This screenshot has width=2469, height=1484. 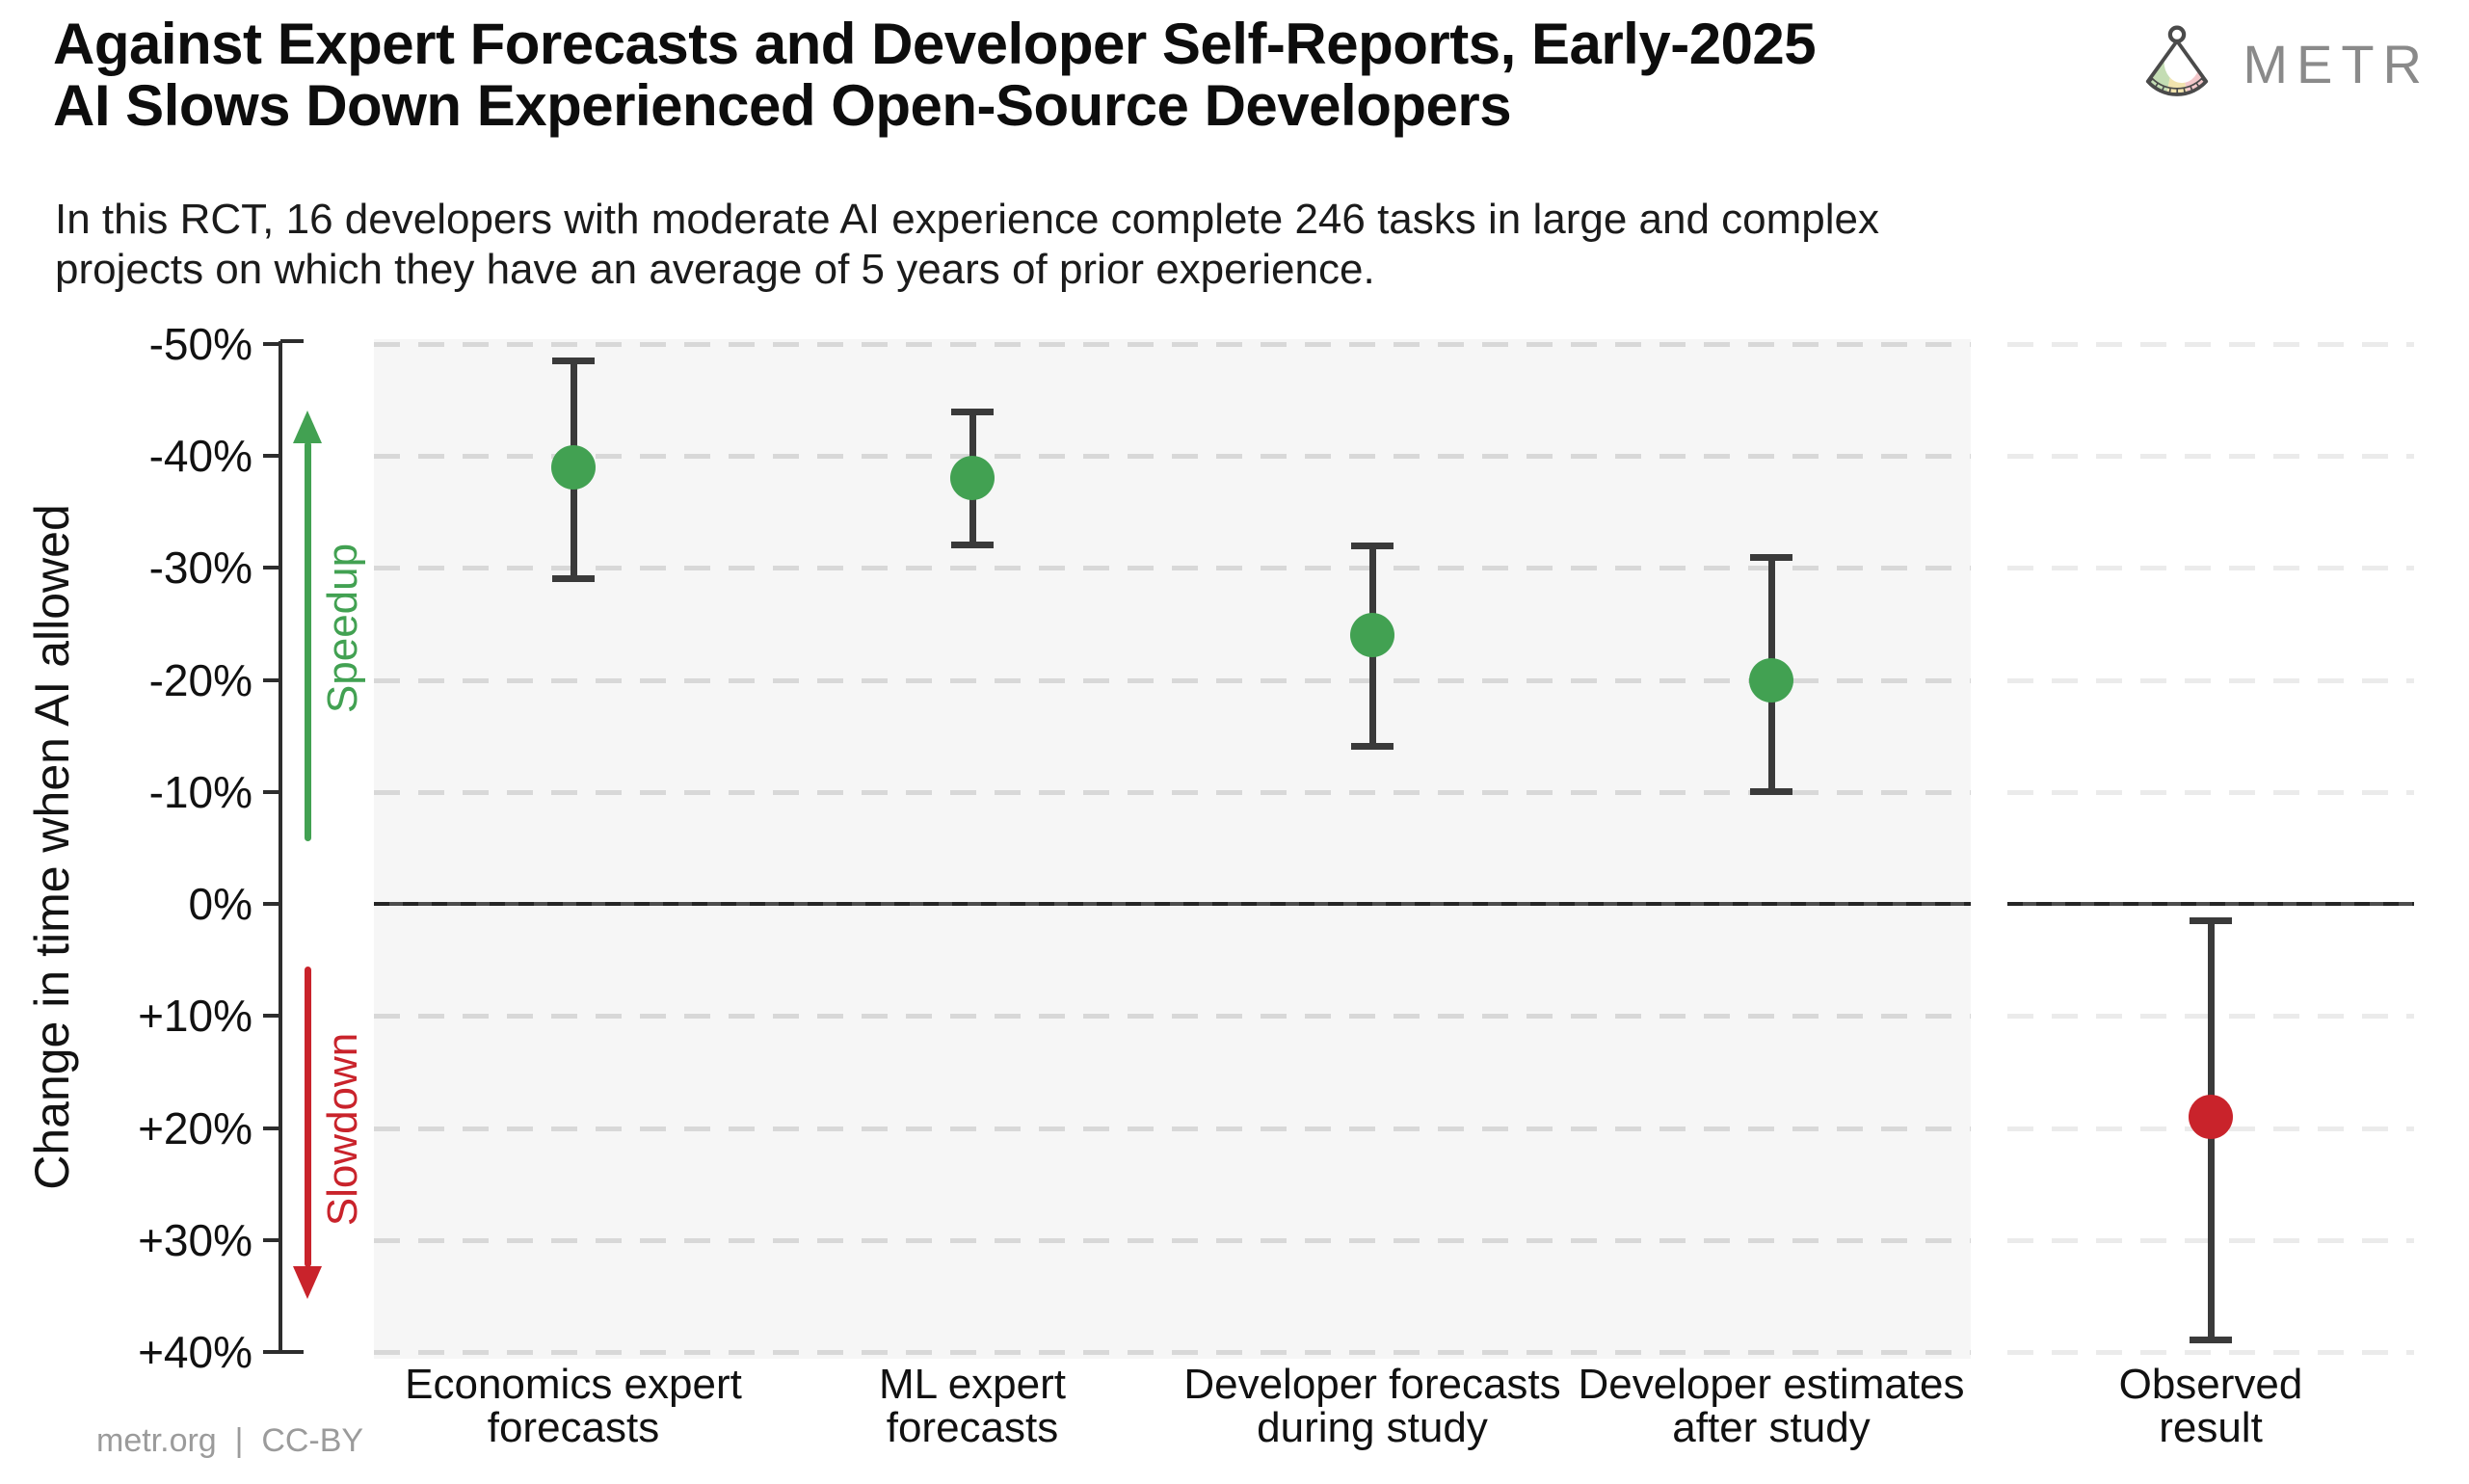 I want to click on category-label: Developer estimates after study, so click(x=1771, y=1406).